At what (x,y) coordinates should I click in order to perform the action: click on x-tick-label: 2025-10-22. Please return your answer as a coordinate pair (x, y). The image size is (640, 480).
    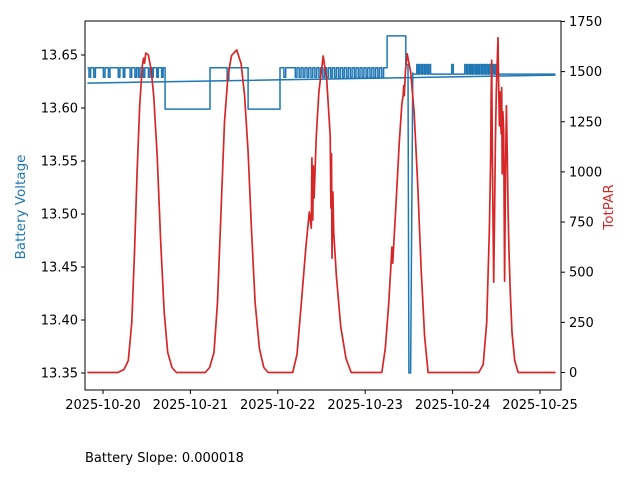
    Looking at the image, I should click on (278, 405).